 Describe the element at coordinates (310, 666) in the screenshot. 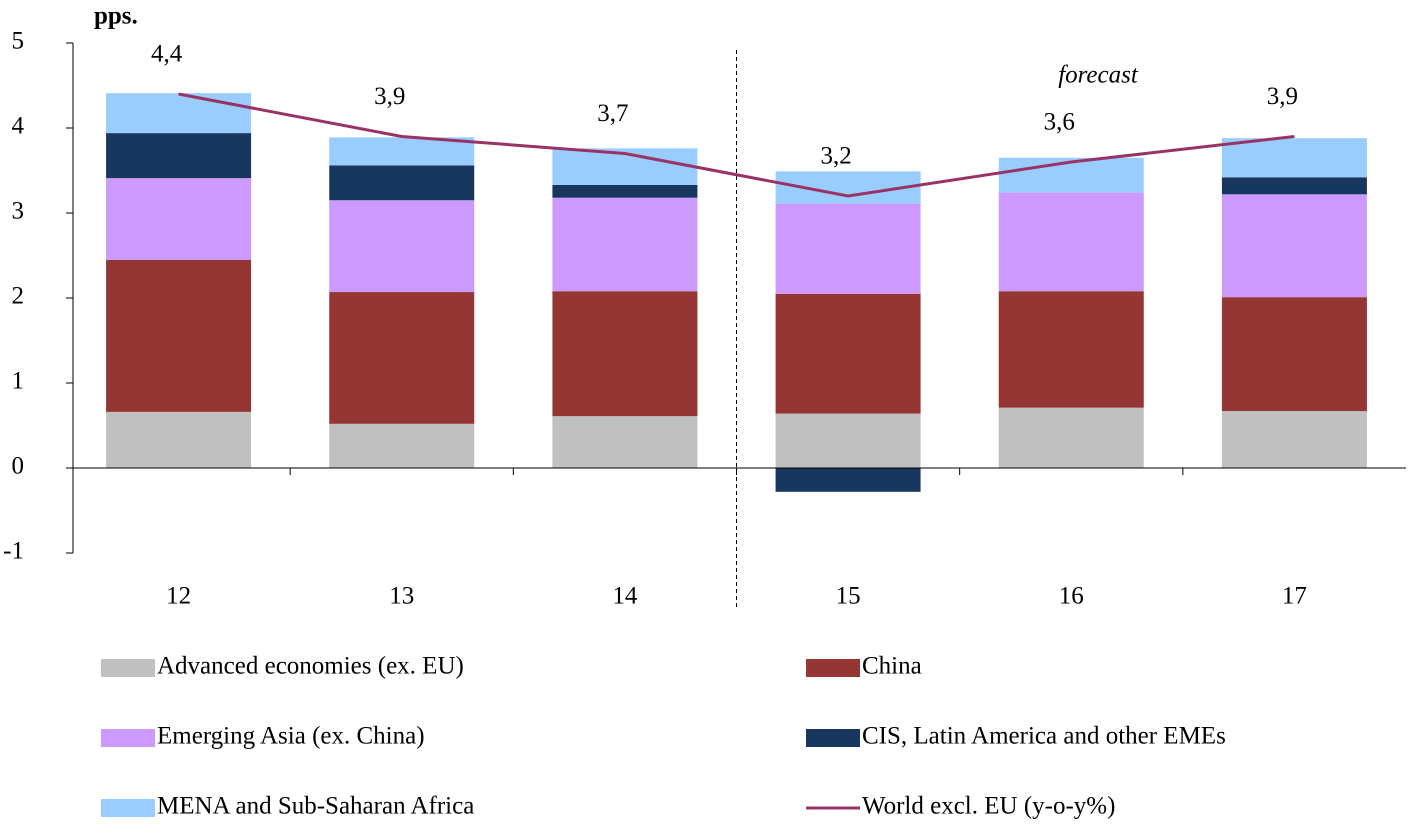

I see `legend-label: Advanced economies (ex. EU)` at that location.